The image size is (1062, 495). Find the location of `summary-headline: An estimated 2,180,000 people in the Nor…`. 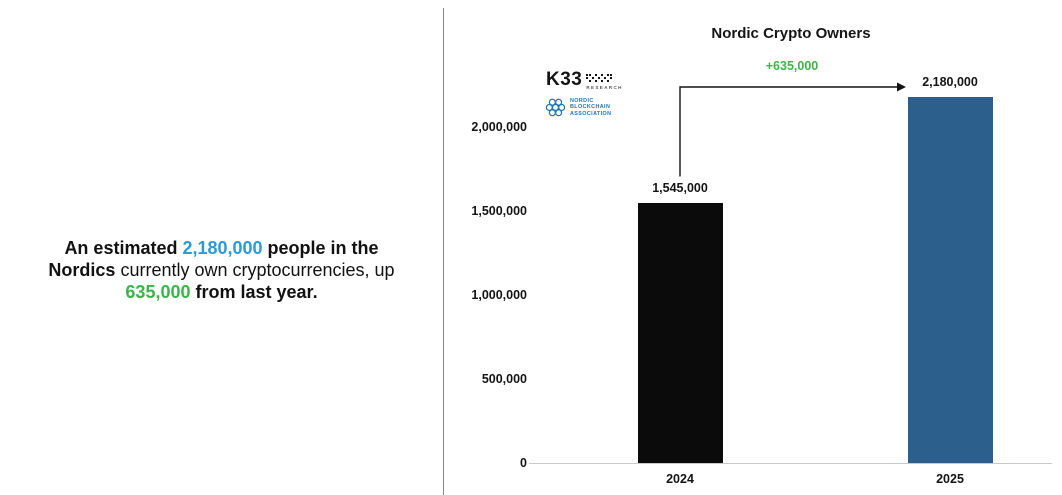

summary-headline: An estimated 2,180,000 people in the Nor… is located at coordinates (222, 270).